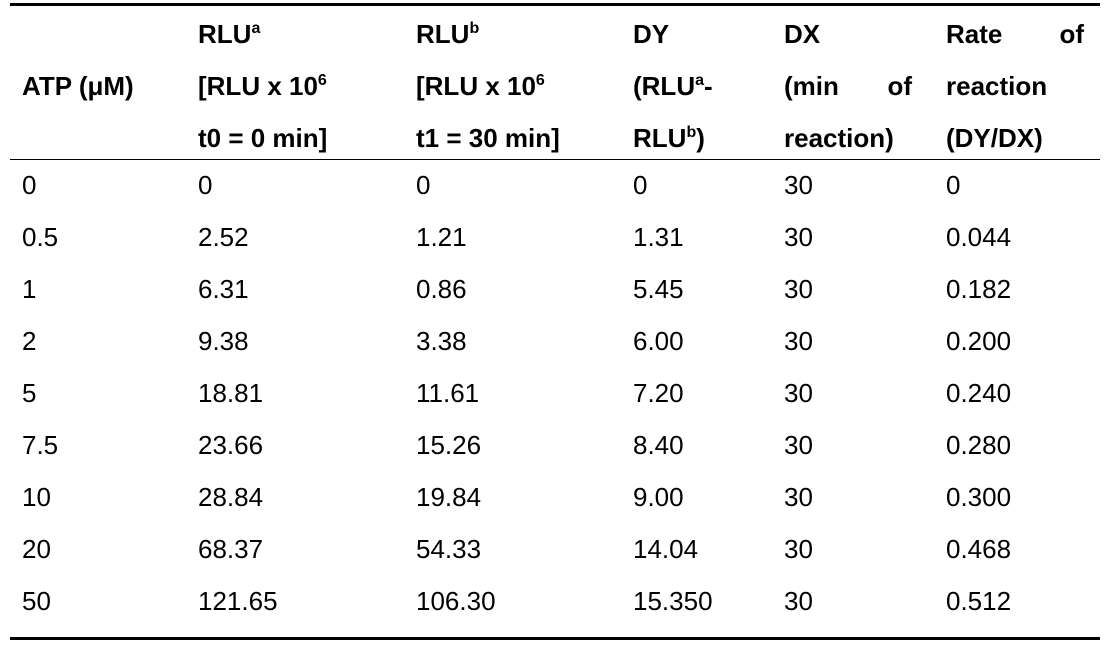  What do you see at coordinates (555, 159) in the screenshot?
I see `header-divider` at bounding box center [555, 159].